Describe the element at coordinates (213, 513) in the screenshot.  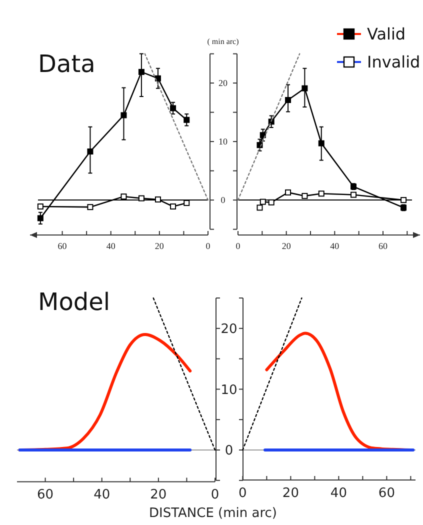
I see `x-axis-title: DISTANCE (min arc)` at that location.